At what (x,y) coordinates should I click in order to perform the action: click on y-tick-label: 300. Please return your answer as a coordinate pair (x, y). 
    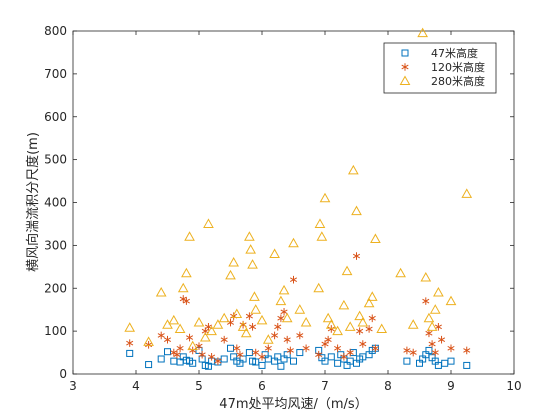
    Looking at the image, I should click on (55, 245).